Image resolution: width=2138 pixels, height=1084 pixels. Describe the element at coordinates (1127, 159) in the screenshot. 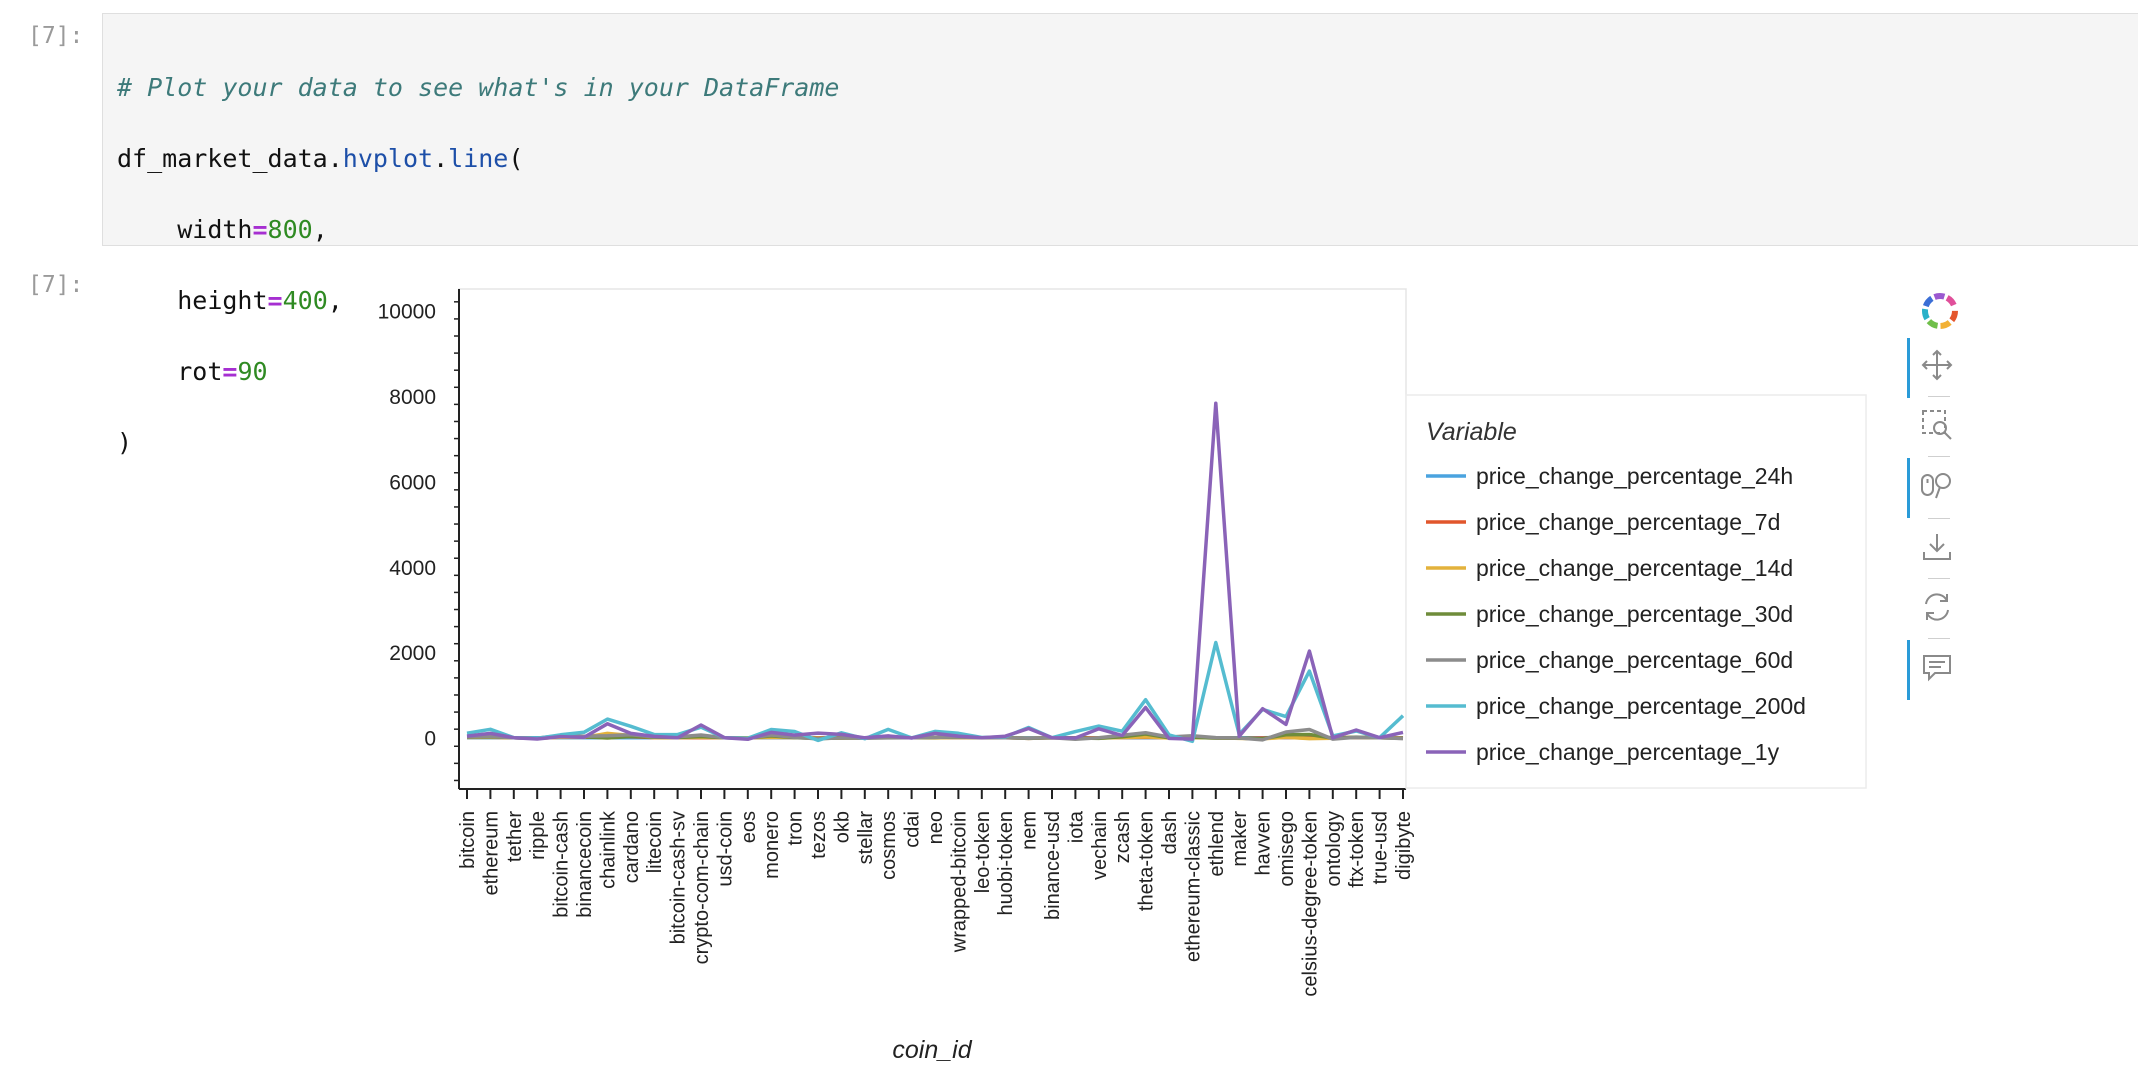

I see `code-line-2: df_market_data.hvplot.line(` at that location.